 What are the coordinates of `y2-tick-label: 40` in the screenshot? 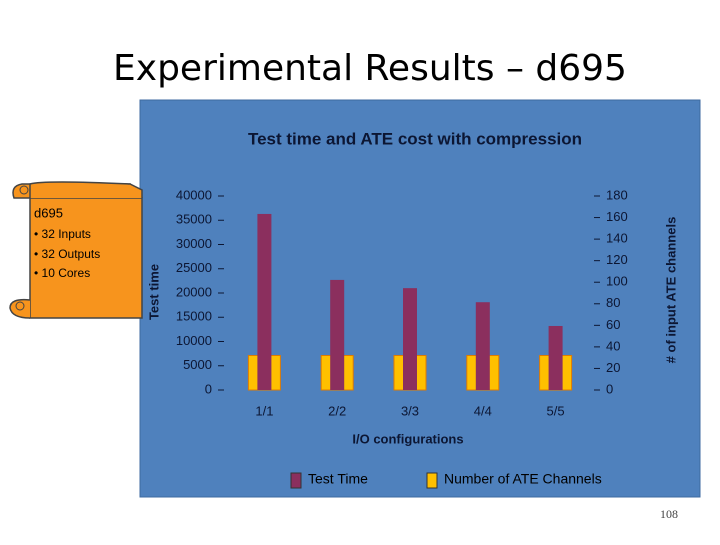 It's located at (613, 345).